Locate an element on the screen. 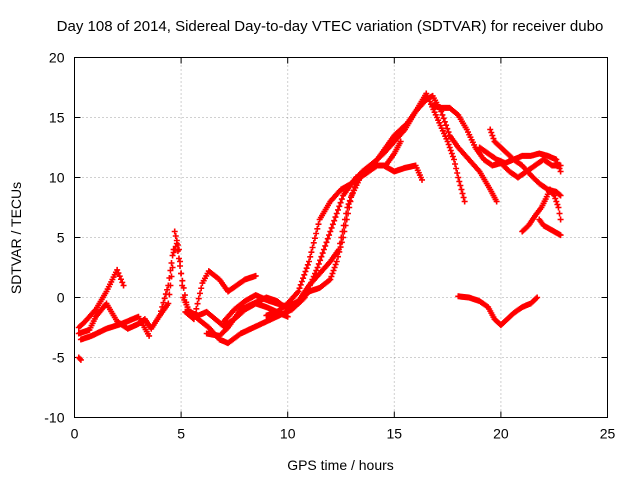 The image size is (640, 480). x-tick-label: 0 is located at coordinates (75, 434).